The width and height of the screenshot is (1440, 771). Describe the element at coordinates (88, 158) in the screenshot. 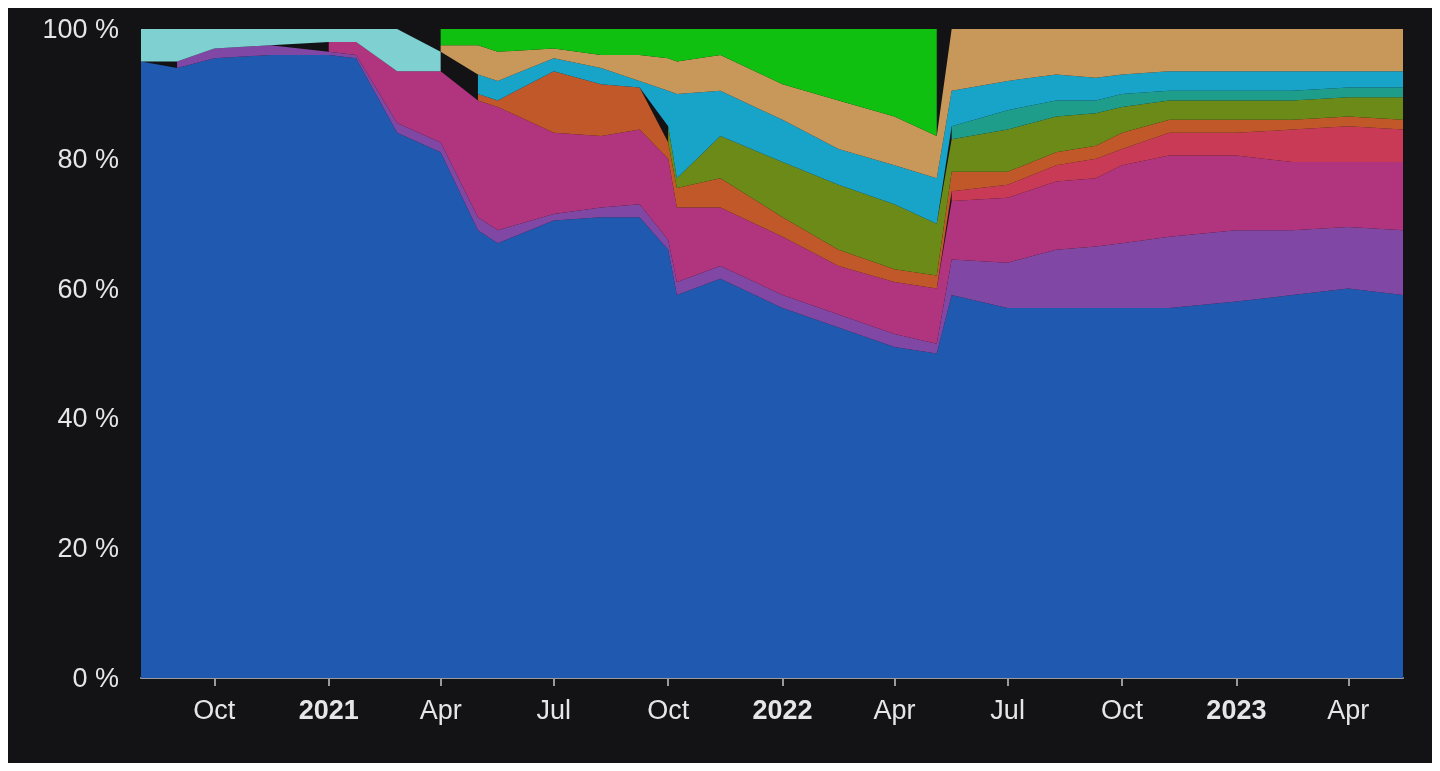

I see `y-tick-label: 80 %` at that location.